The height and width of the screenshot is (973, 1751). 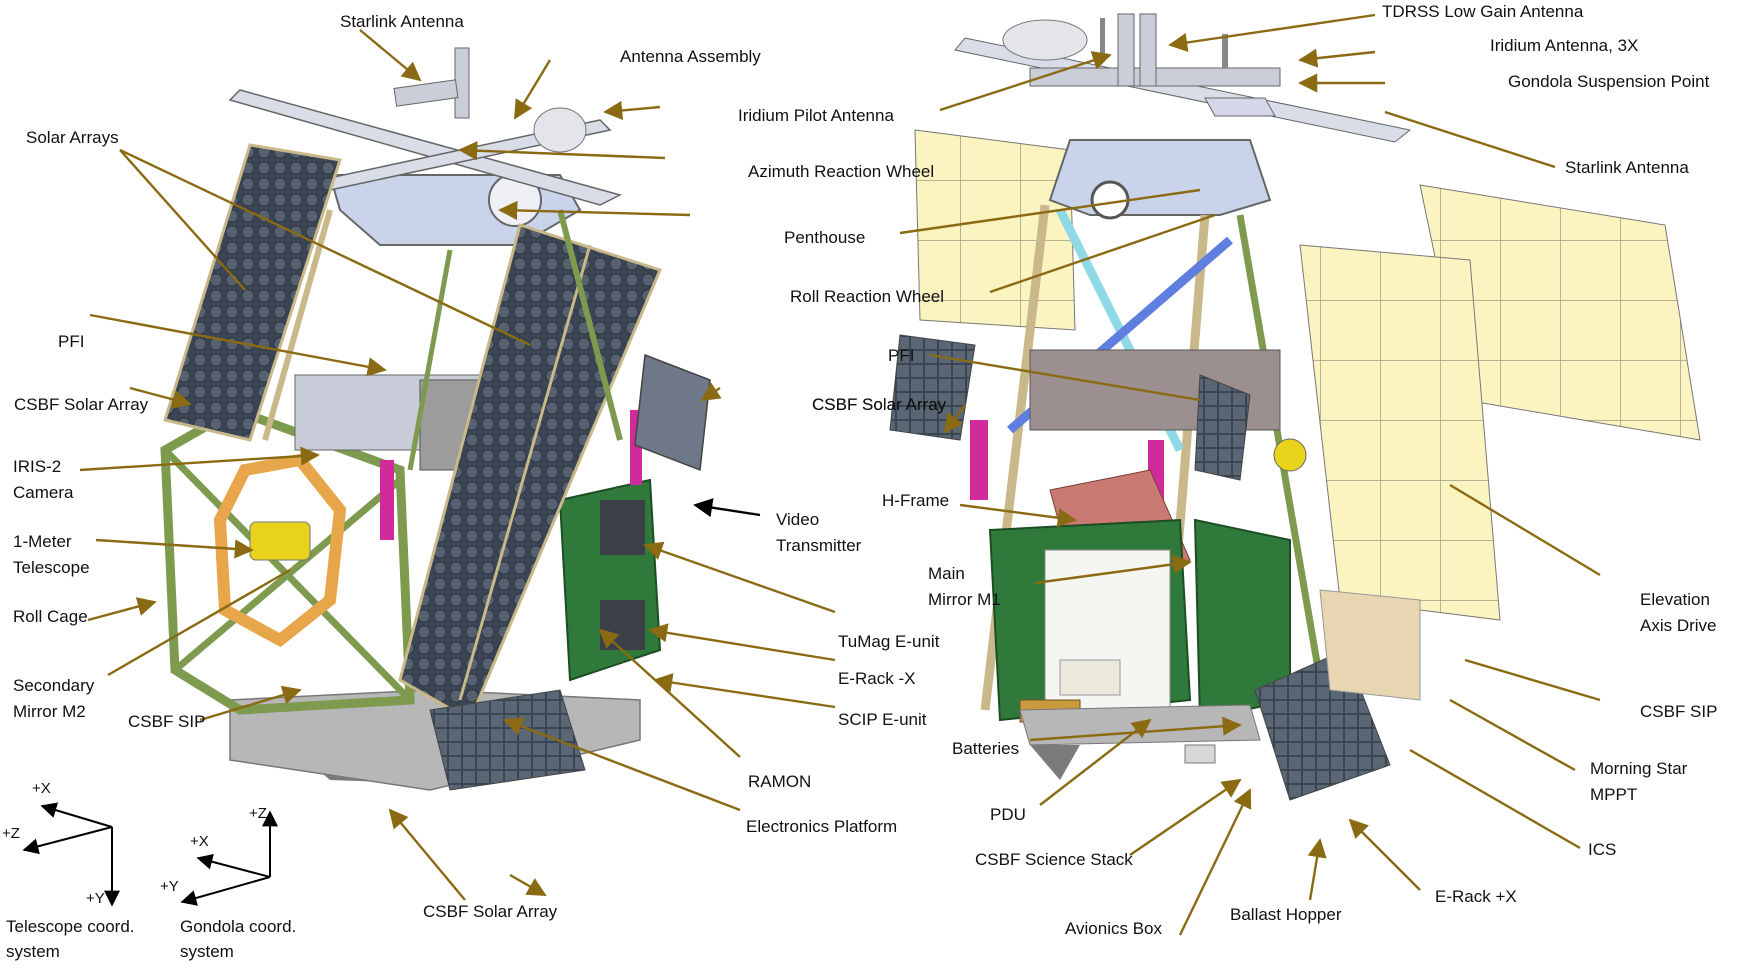 I want to click on gondola-axis-y-label: +Y, so click(x=169, y=886).